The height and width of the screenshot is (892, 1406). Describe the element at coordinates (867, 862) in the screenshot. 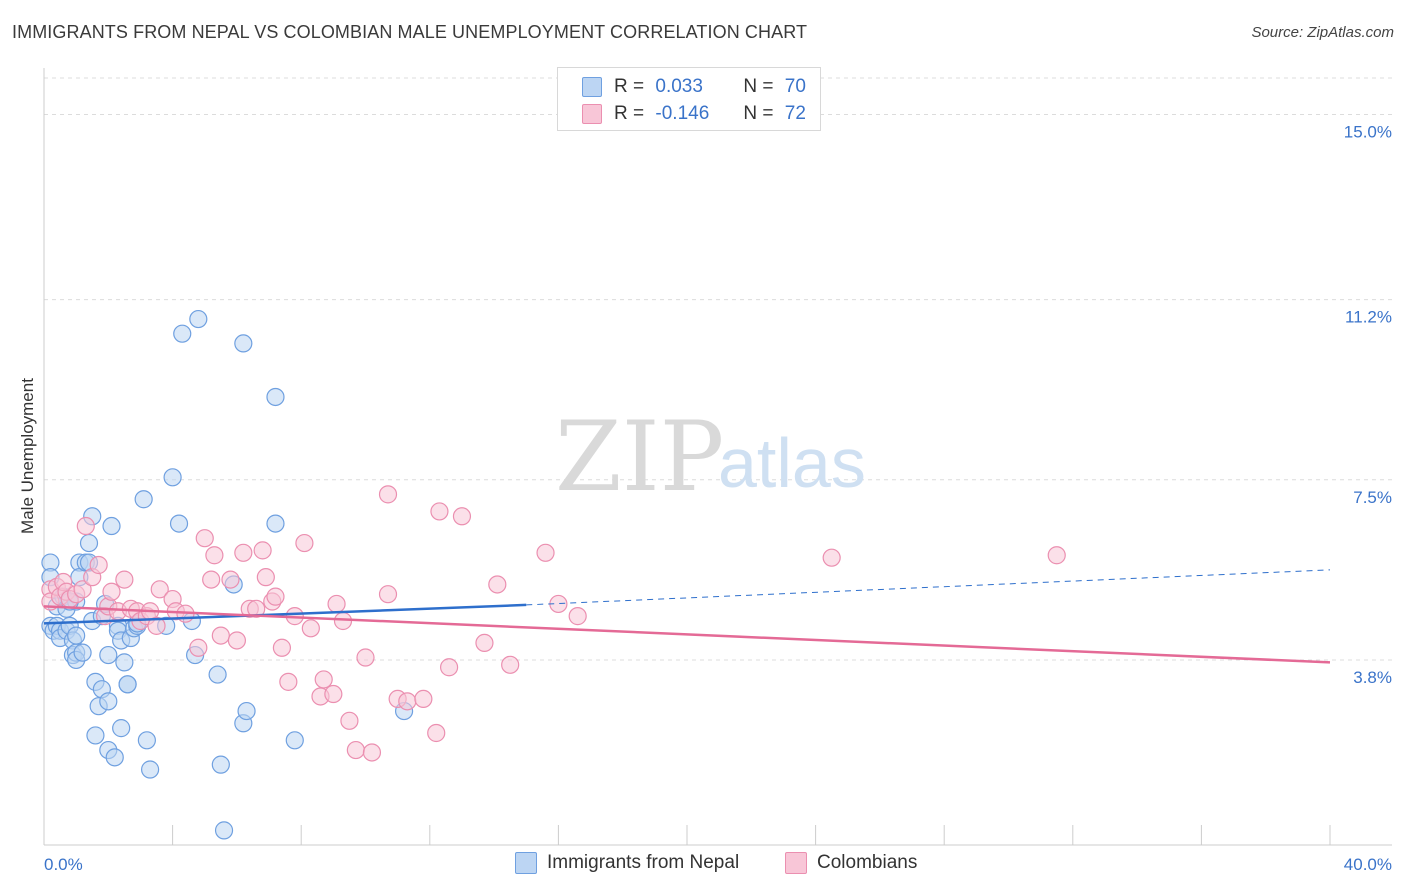

I see `legend-label-colombians: Colombians` at that location.